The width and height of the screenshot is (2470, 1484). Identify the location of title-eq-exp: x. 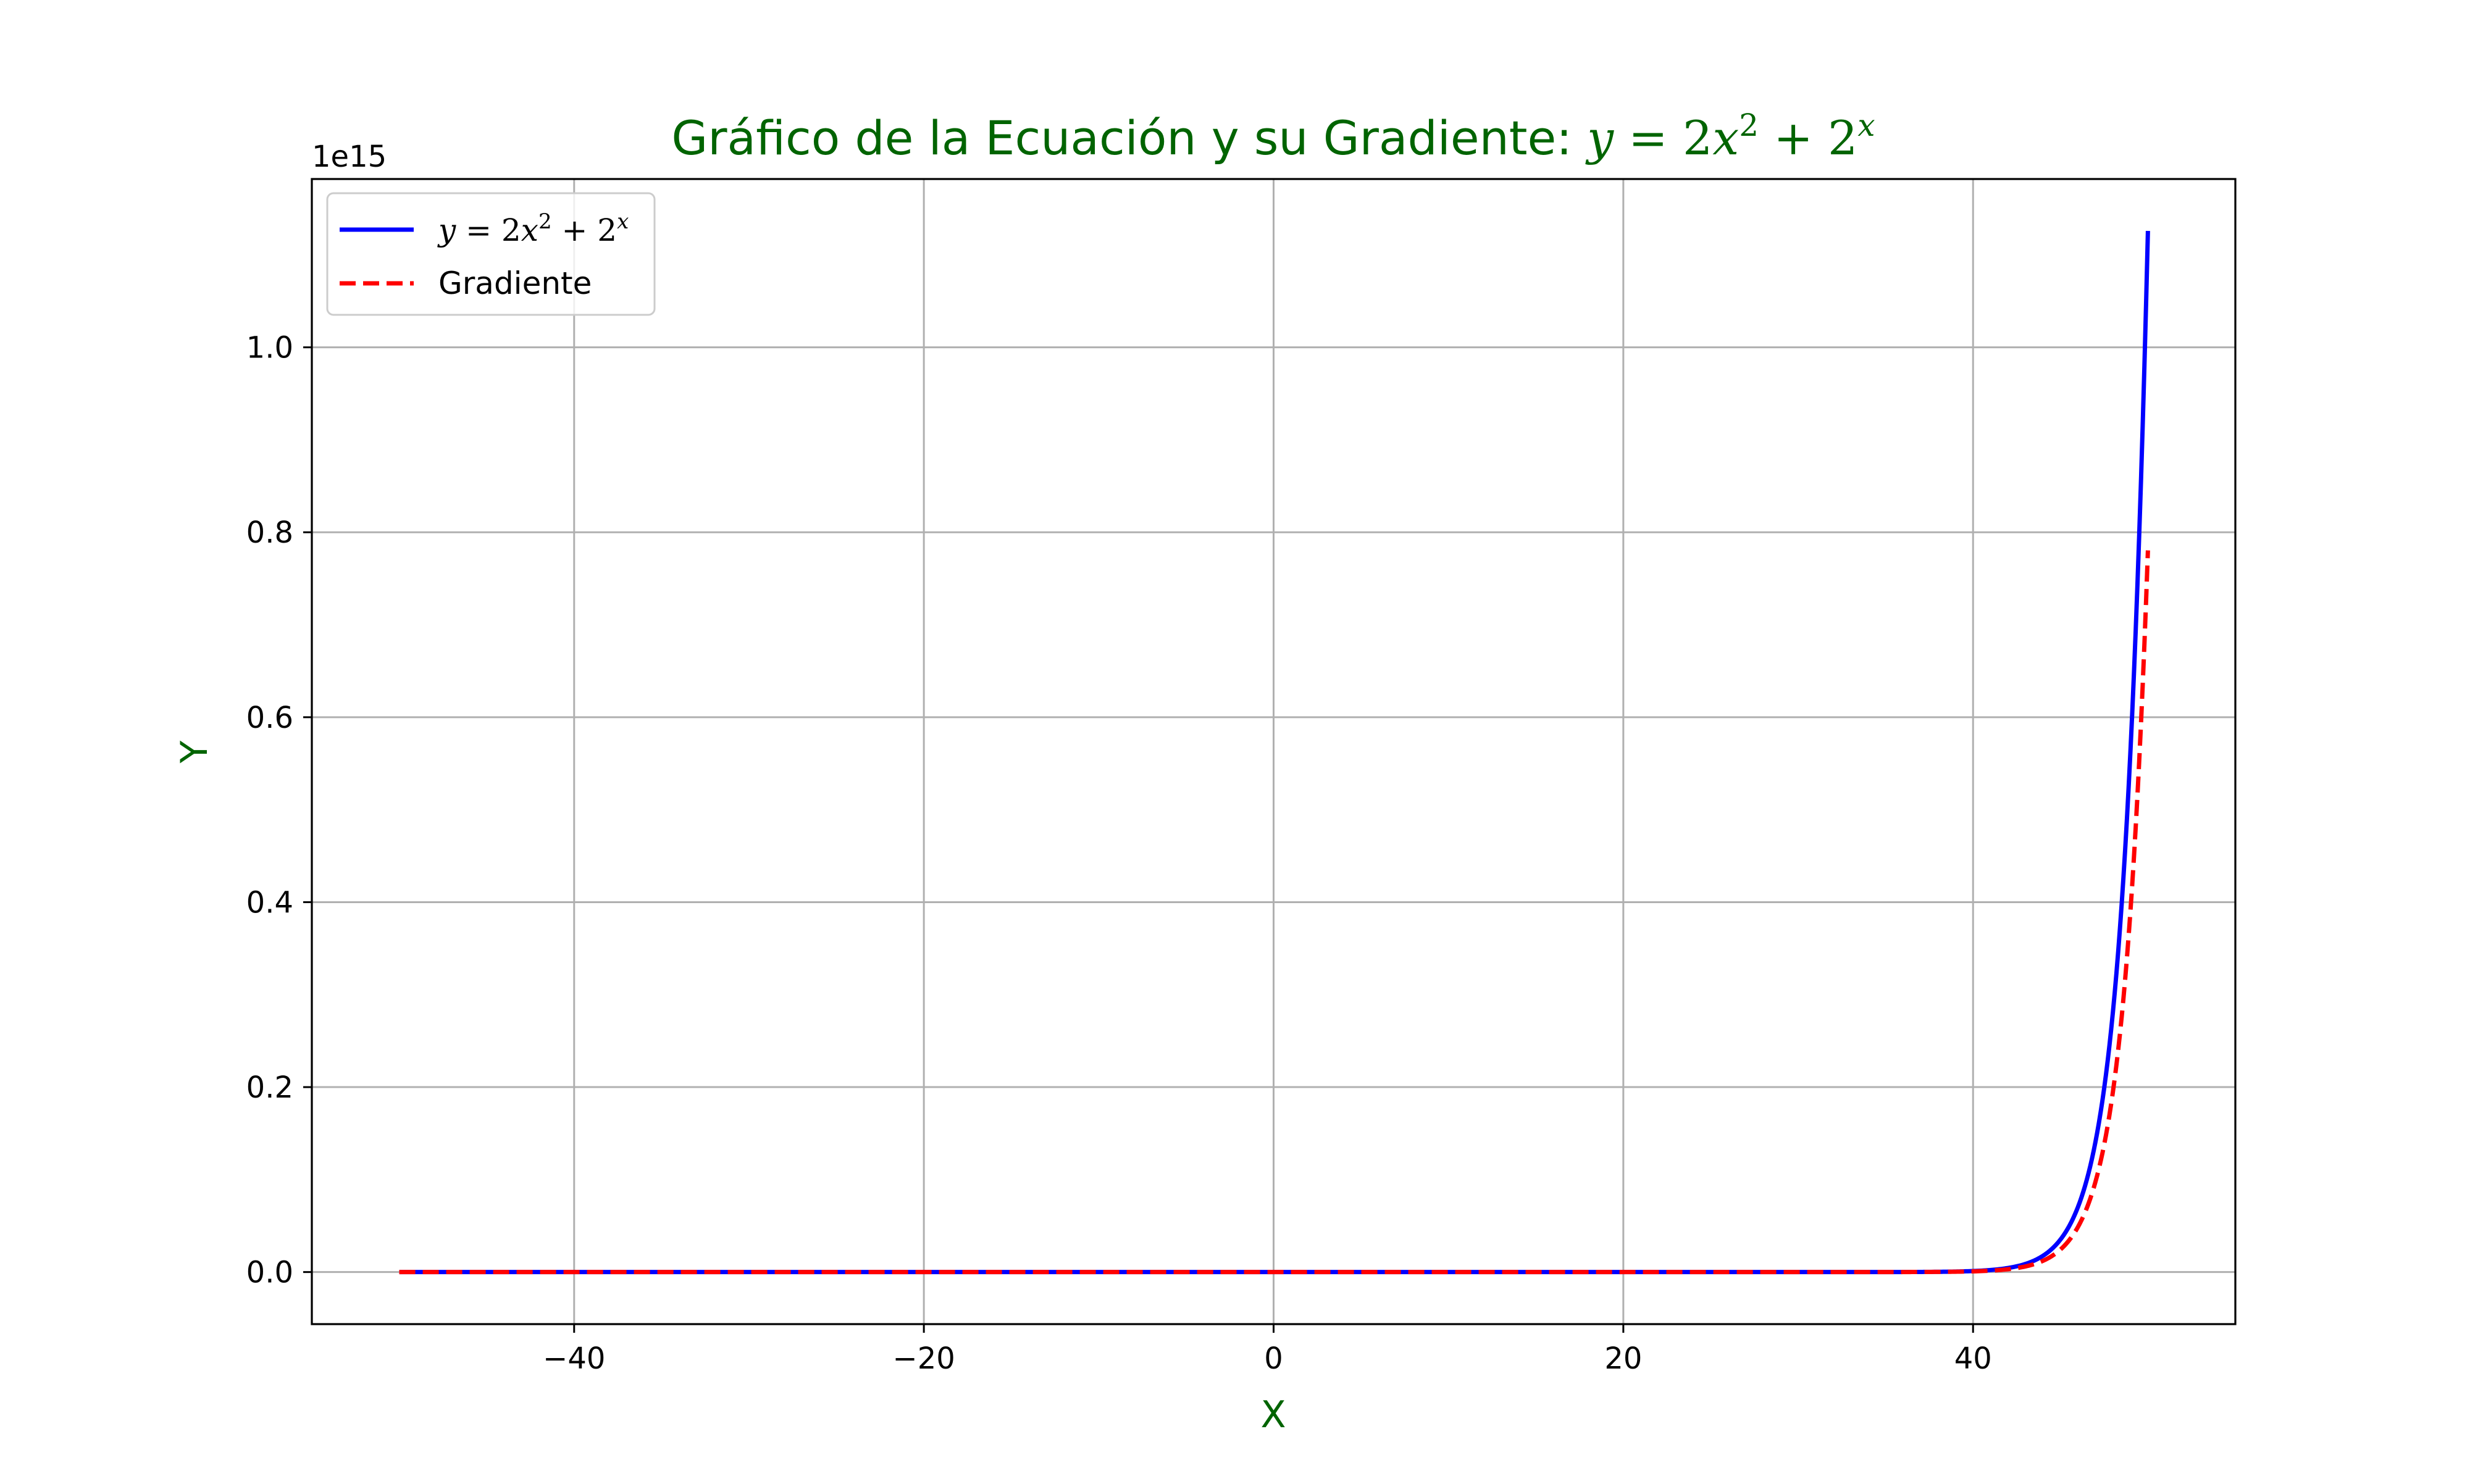
(1866, 125).